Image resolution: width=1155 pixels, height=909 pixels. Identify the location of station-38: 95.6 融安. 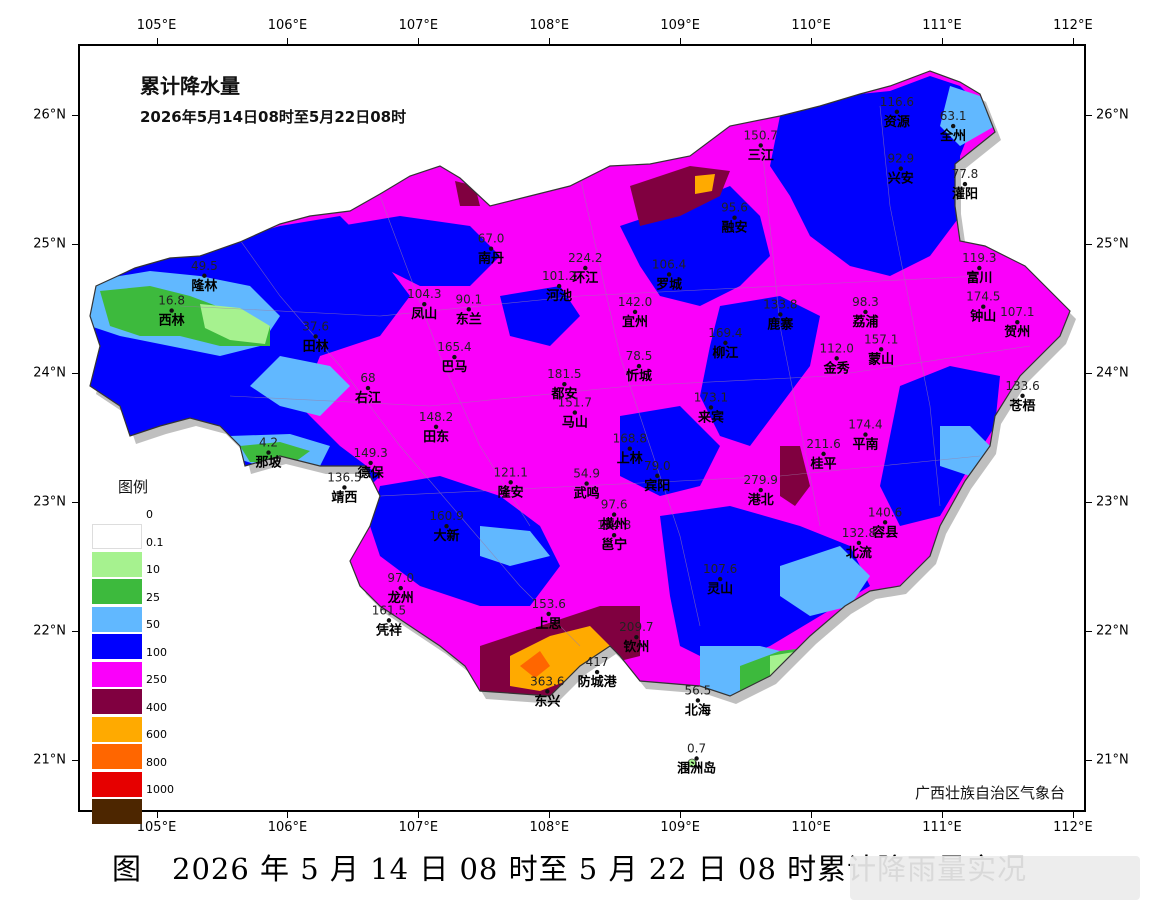
(734, 218).